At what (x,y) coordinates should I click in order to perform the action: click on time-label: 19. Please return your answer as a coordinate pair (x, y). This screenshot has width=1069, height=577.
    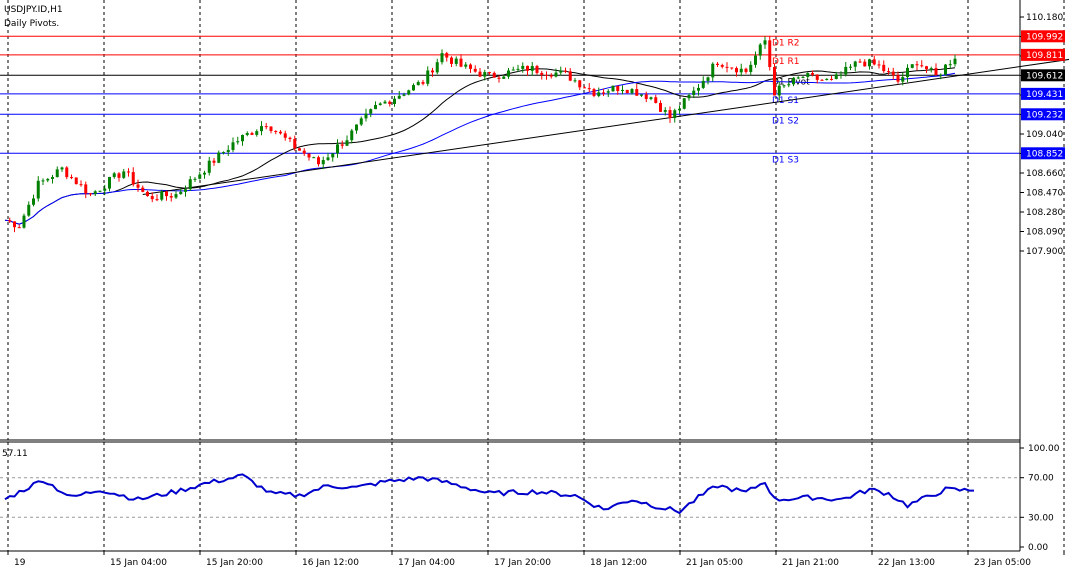
    Looking at the image, I should click on (20, 563).